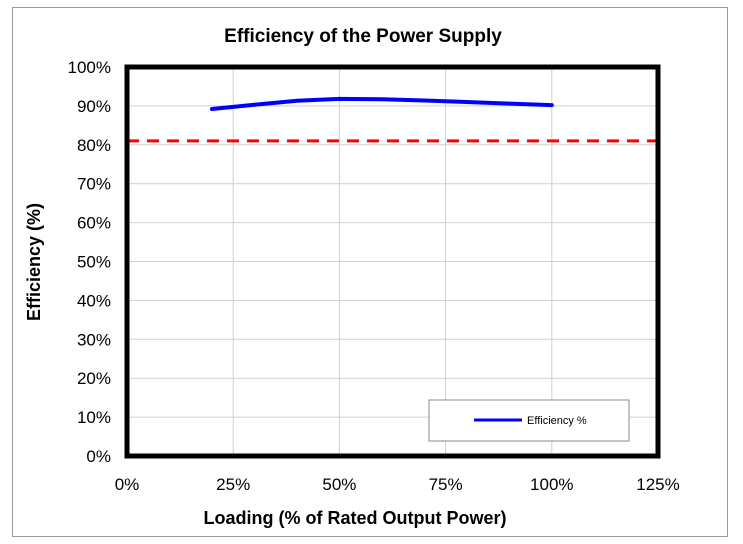 The width and height of the screenshot is (743, 544). Describe the element at coordinates (363, 36) in the screenshot. I see `chart-title: Efficiency of the Power Supply` at that location.